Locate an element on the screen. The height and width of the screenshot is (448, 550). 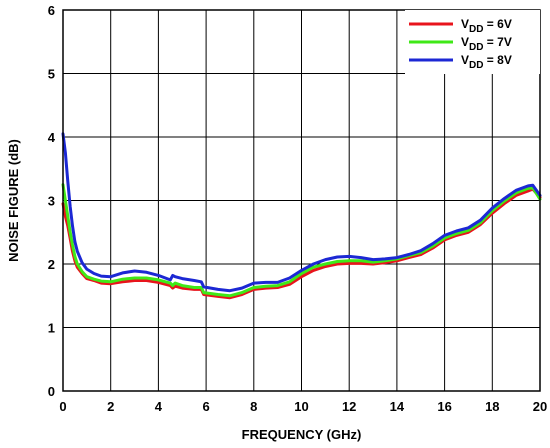
x-tick-label: 10 is located at coordinates (301, 406).